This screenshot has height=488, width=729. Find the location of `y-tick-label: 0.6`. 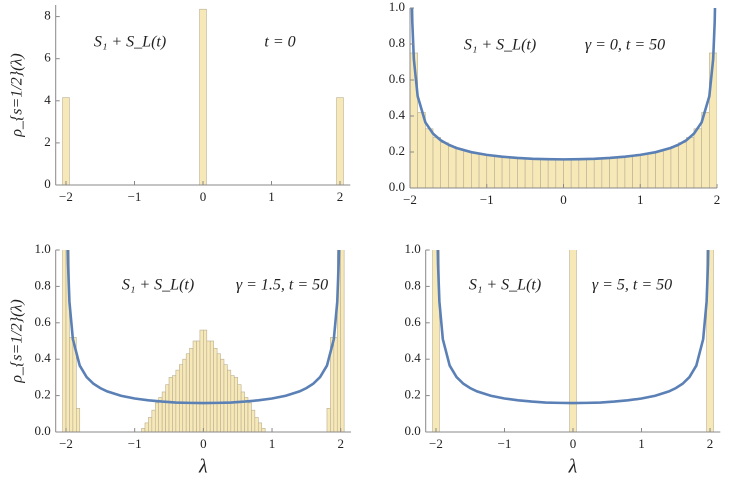

y-tick-label: 0.6 is located at coordinates (42, 321).